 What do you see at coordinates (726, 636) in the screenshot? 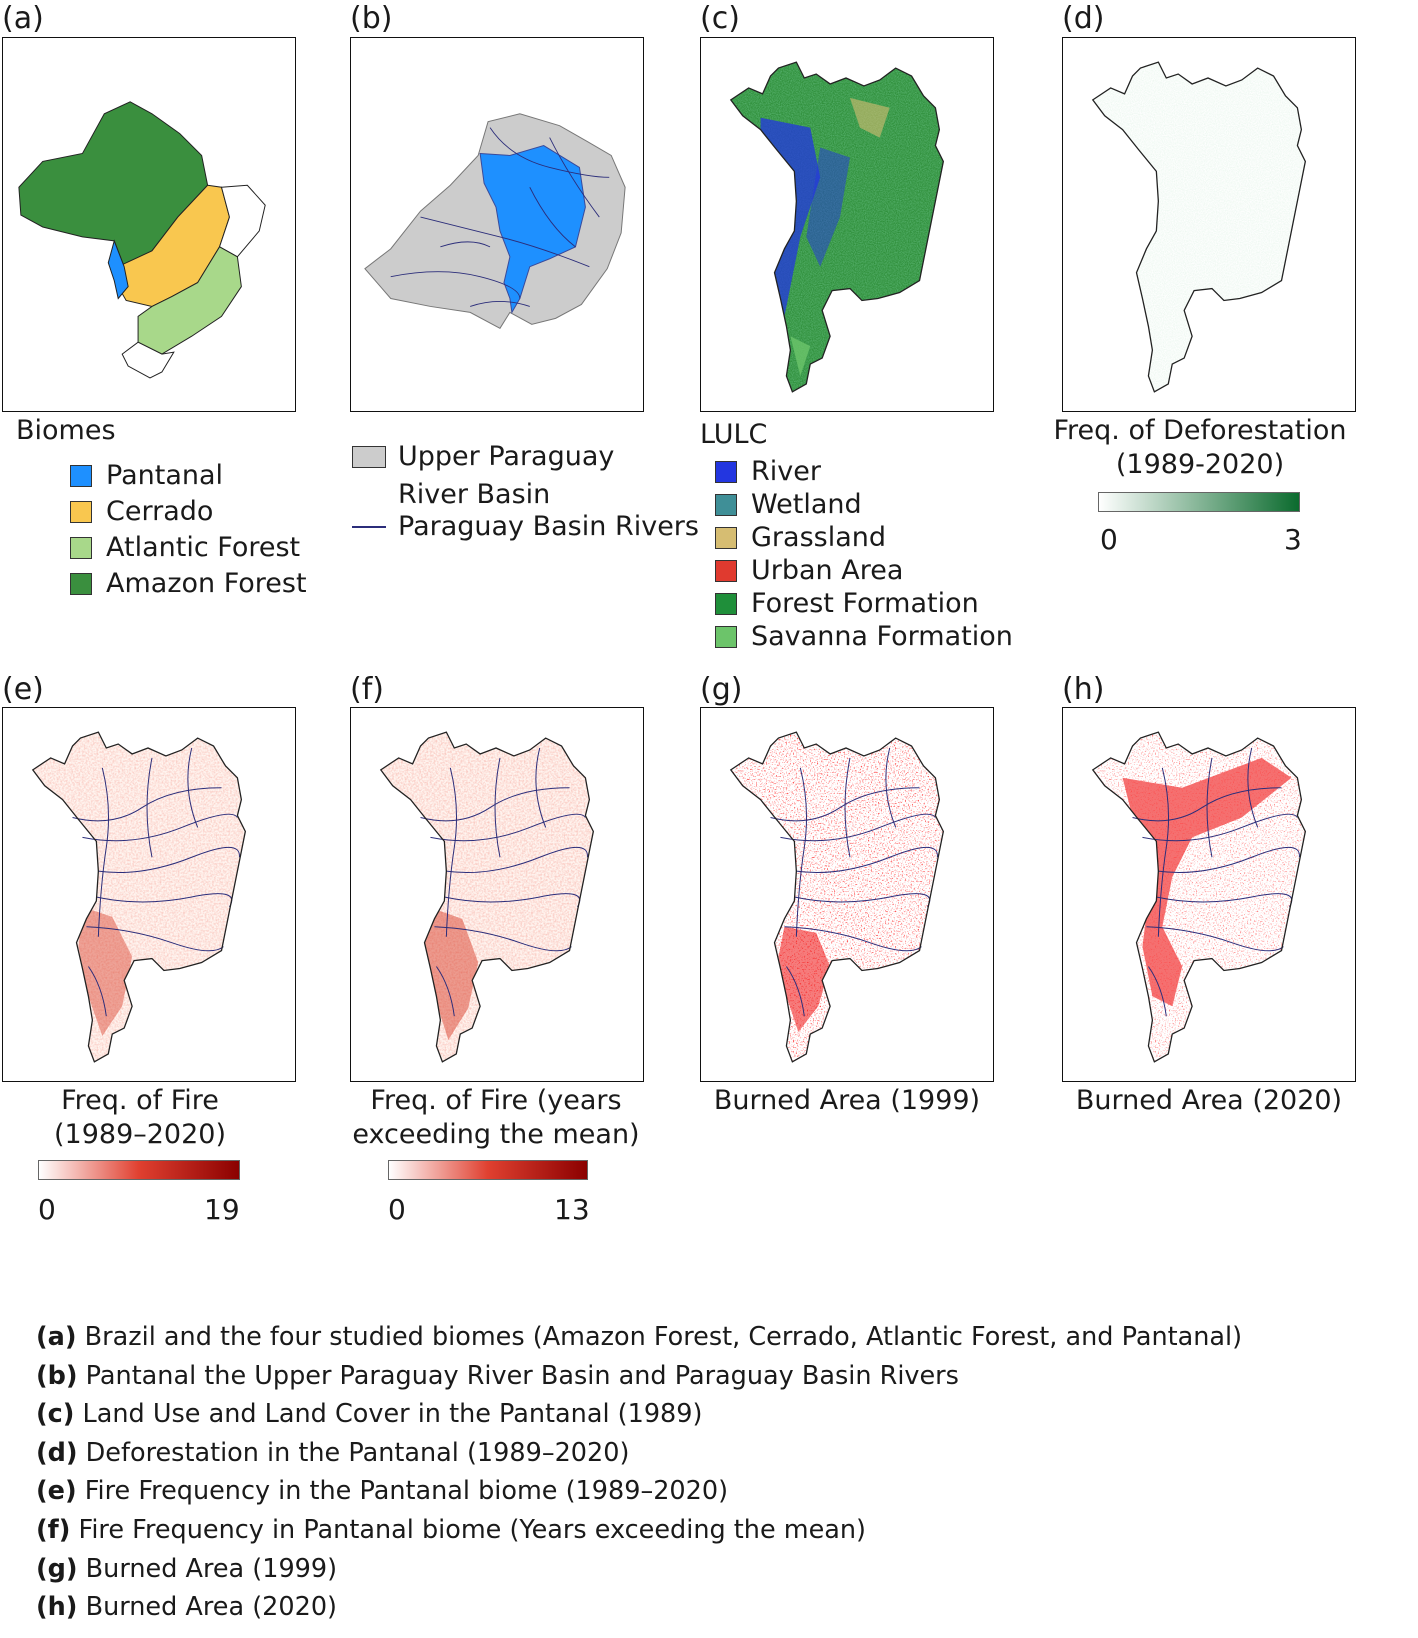
I see `swatch-savanna-formation` at bounding box center [726, 636].